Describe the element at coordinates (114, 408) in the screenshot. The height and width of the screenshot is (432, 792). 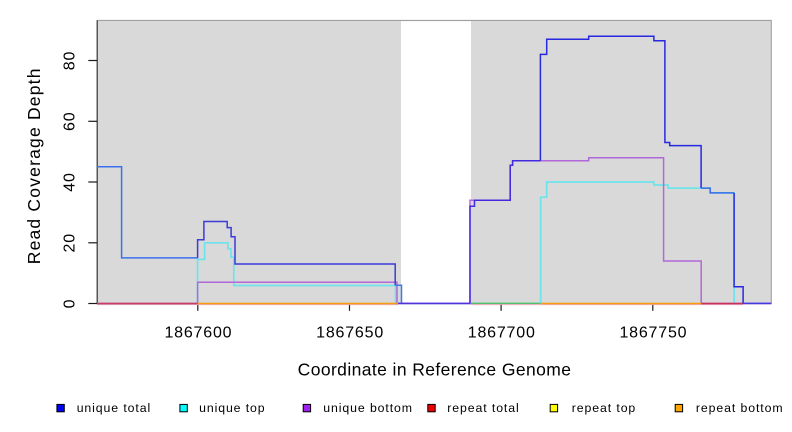
I see `svg-text: unique total` at that location.